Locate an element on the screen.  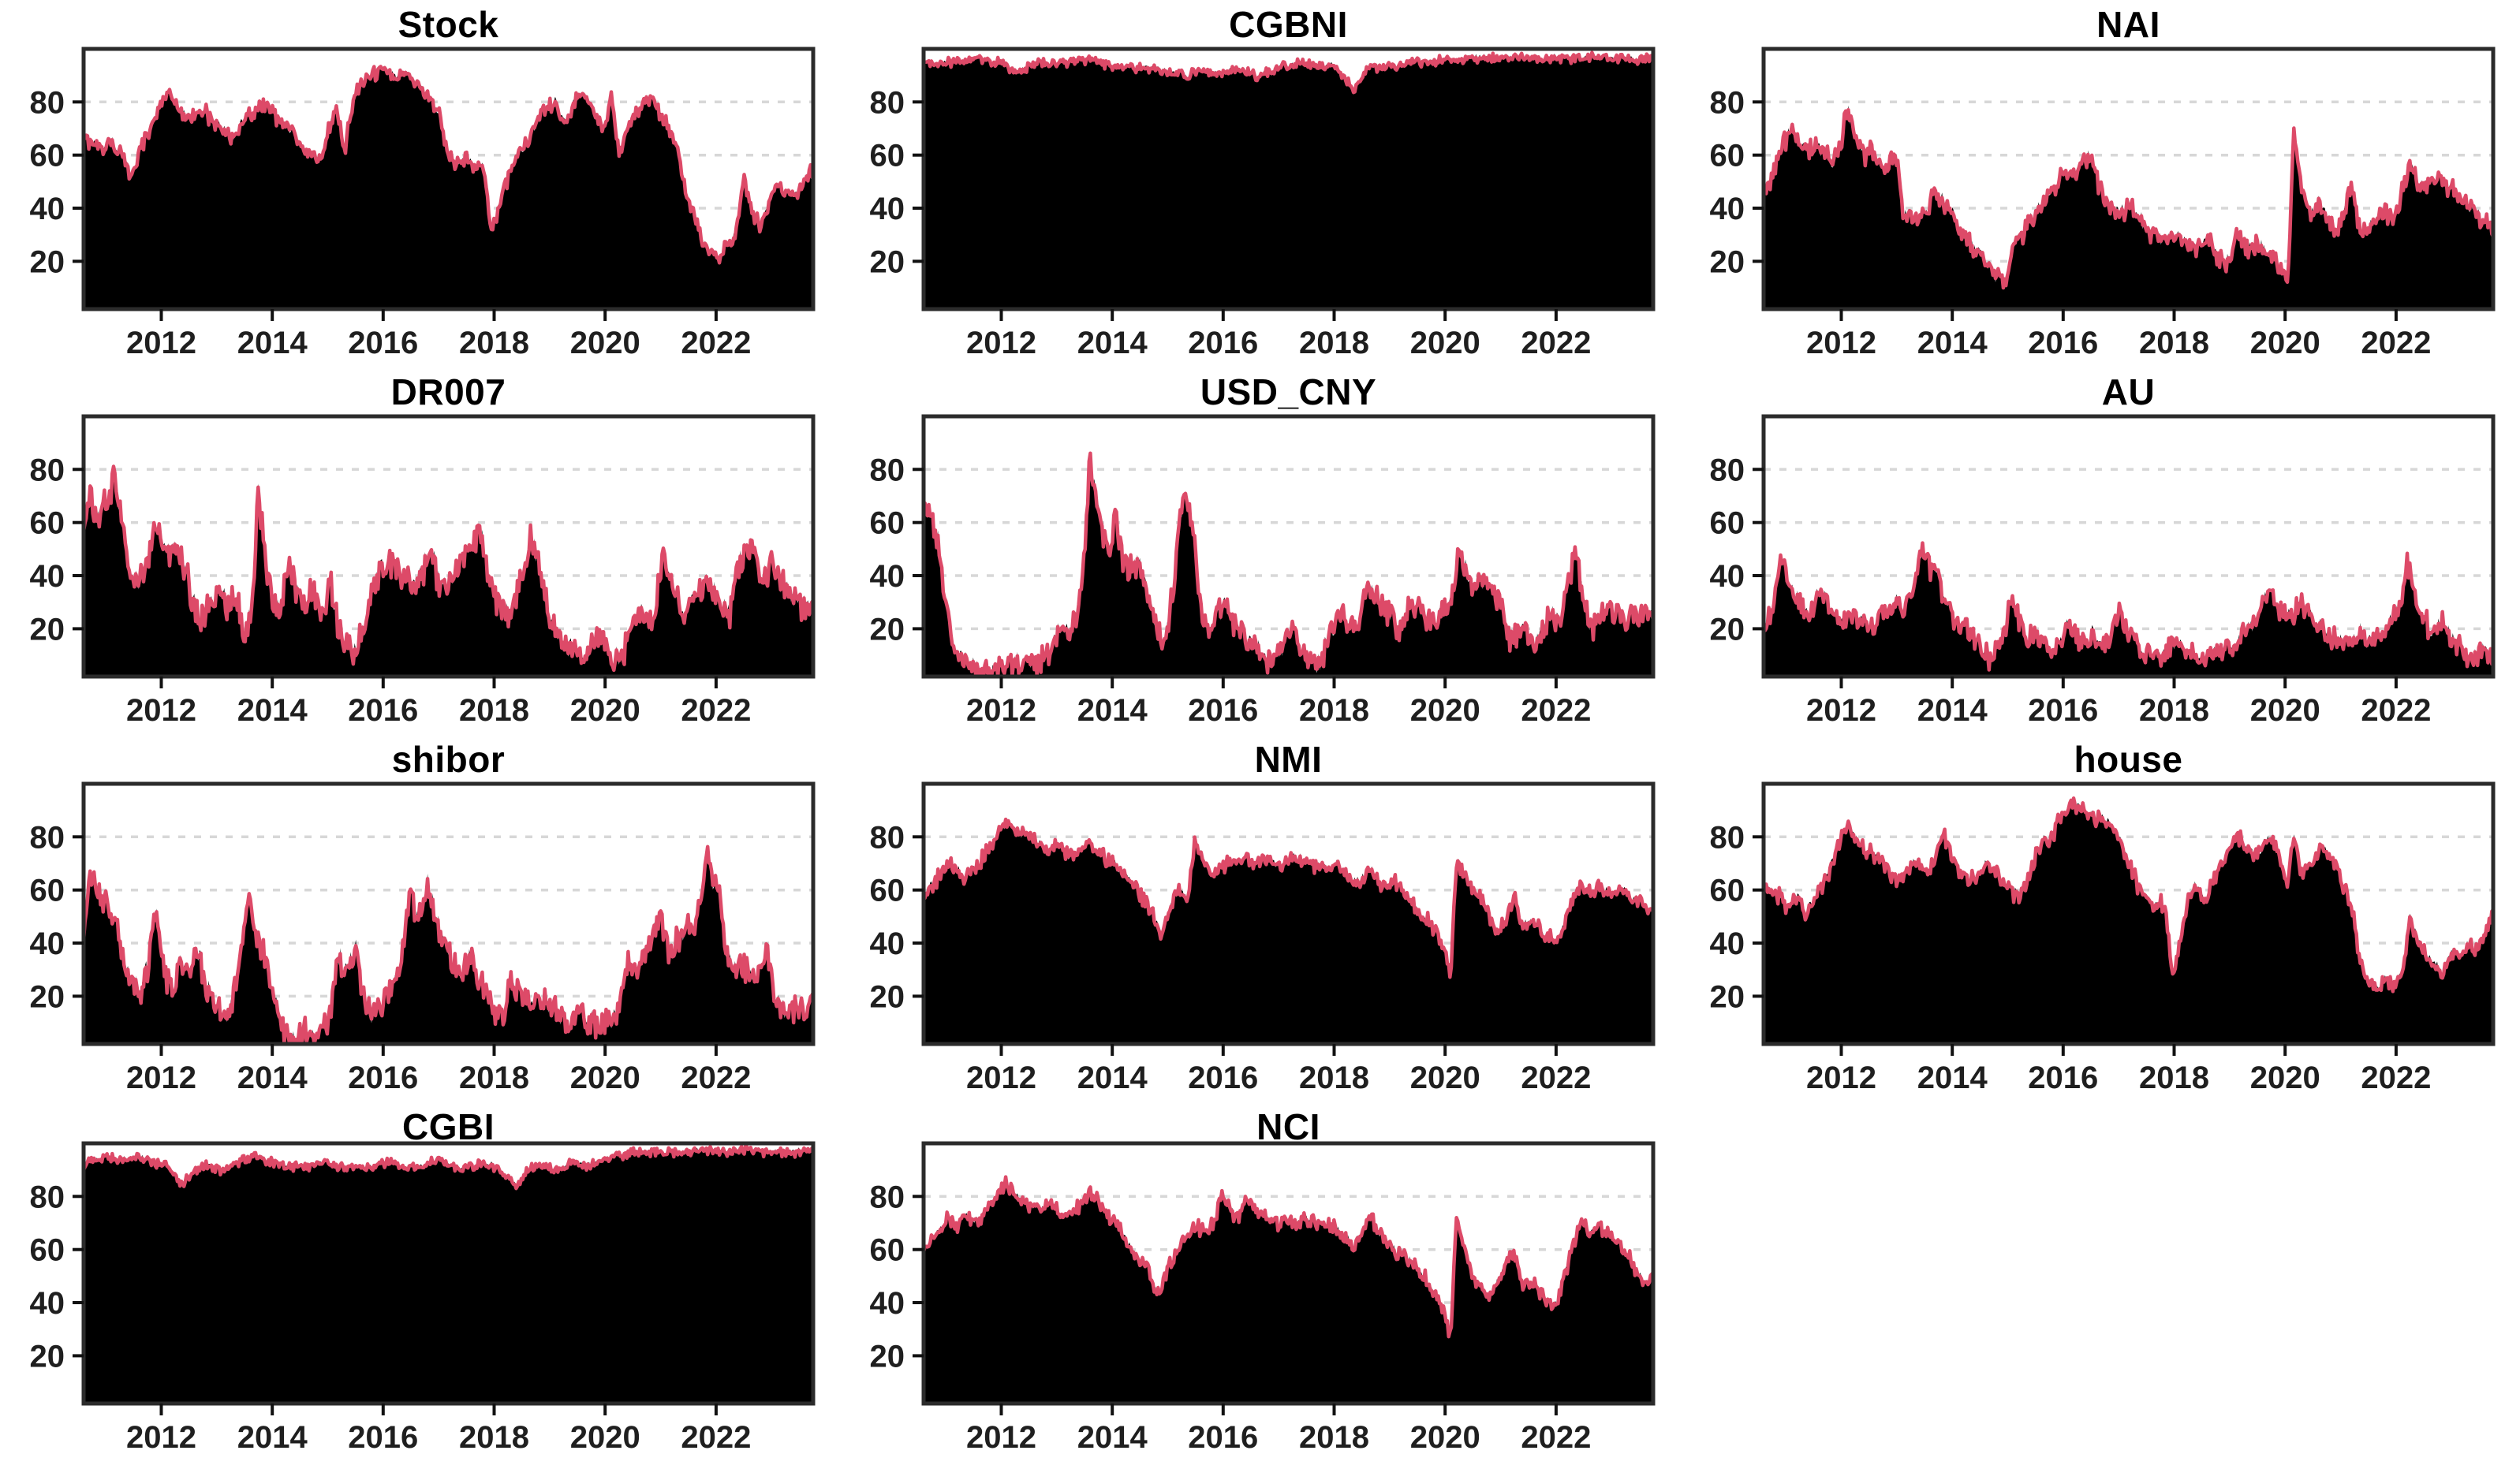
panel-title: CGBI is located at coordinates (448, 1126).